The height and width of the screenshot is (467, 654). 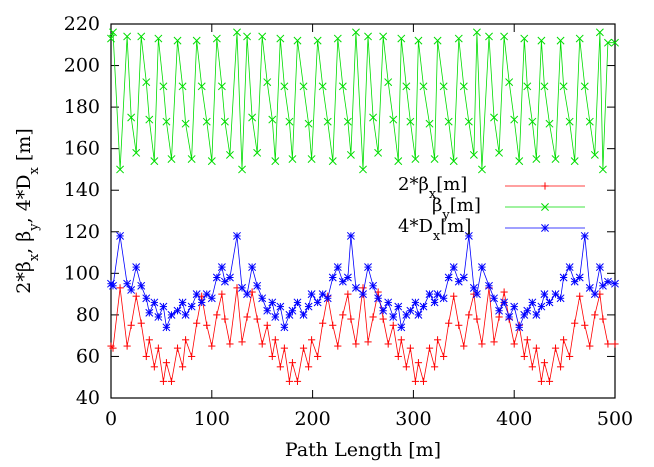 I want to click on y-axis-label: 2*βx, βy, 4*Dx [m], so click(x=27, y=211).